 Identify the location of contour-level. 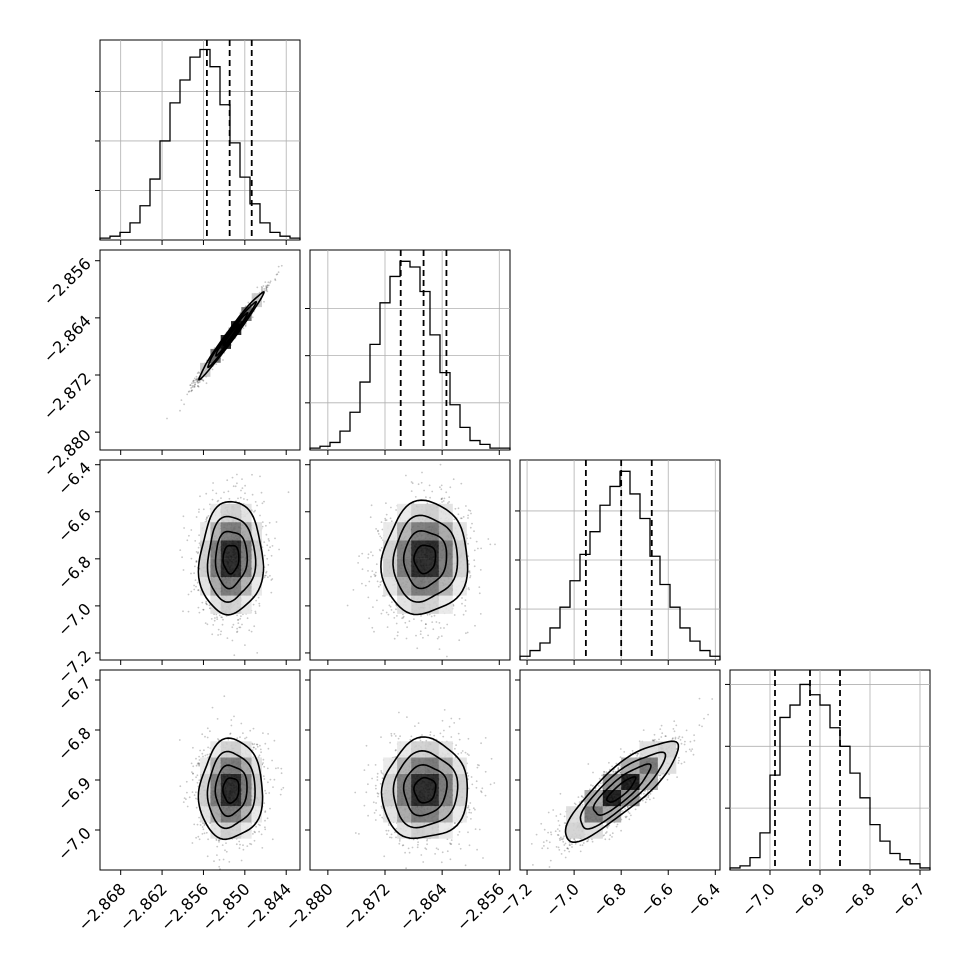
(232, 334).